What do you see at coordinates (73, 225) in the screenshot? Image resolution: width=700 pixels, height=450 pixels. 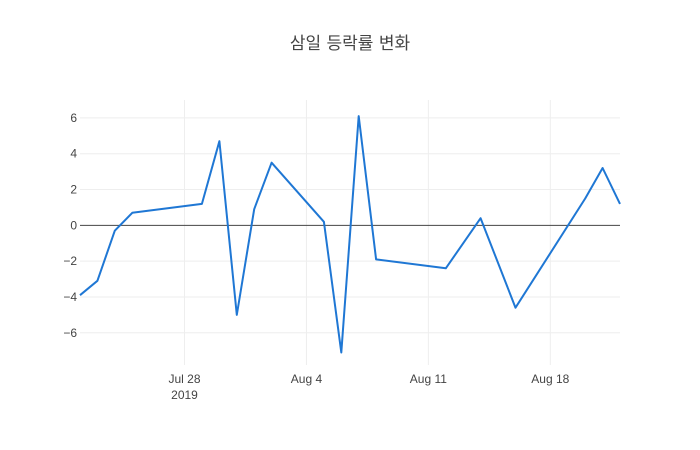 I see `y-tick-label: 0` at bounding box center [73, 225].